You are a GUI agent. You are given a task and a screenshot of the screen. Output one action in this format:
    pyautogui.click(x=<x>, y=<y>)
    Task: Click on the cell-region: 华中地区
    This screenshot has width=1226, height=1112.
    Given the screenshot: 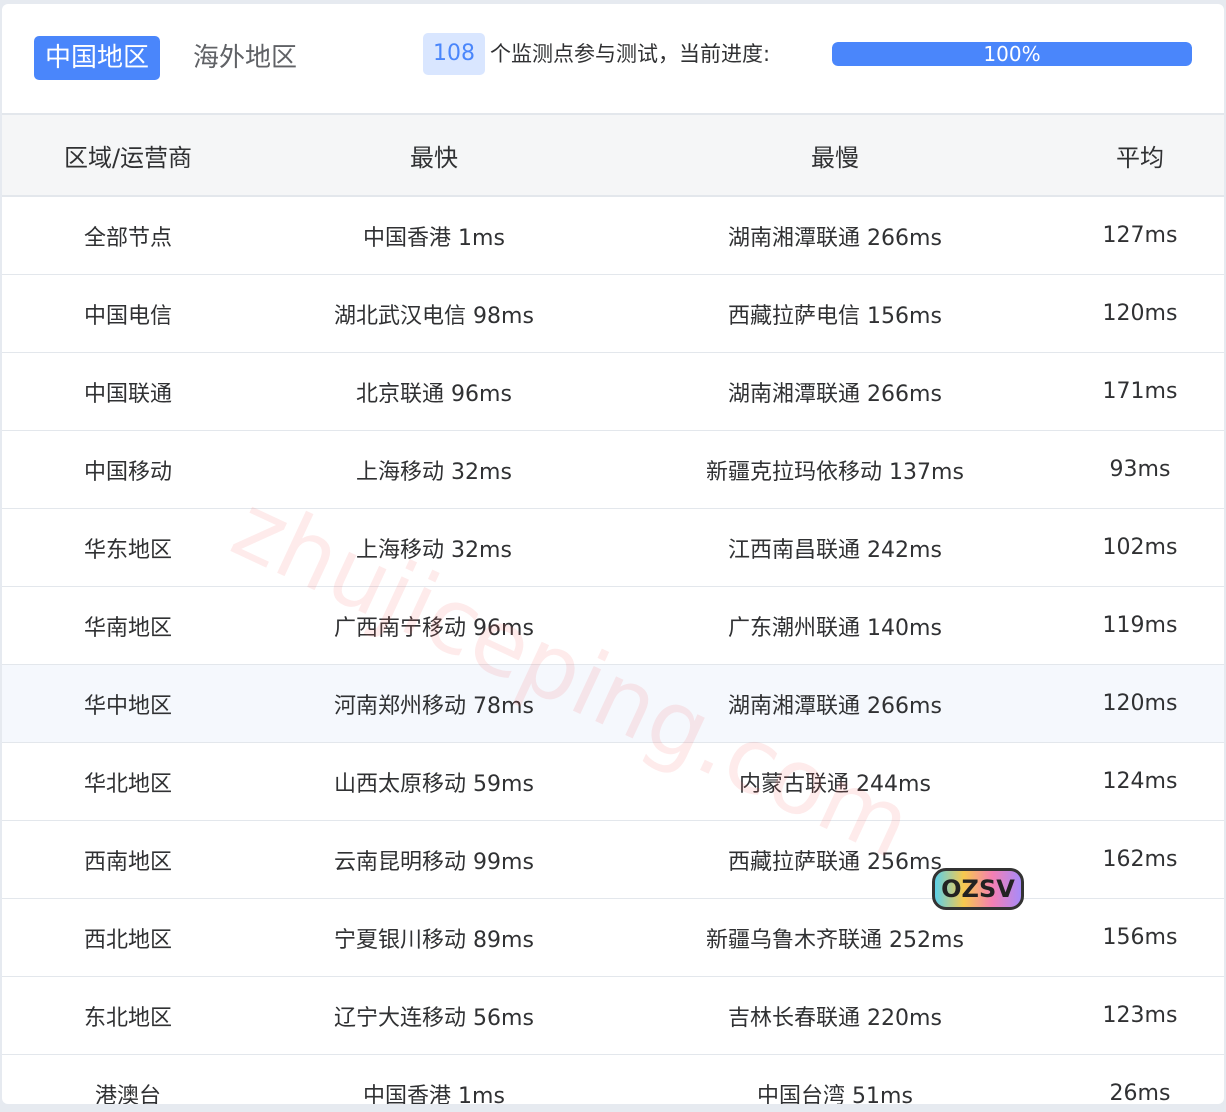 What is the action you would take?
    pyautogui.click(x=128, y=703)
    